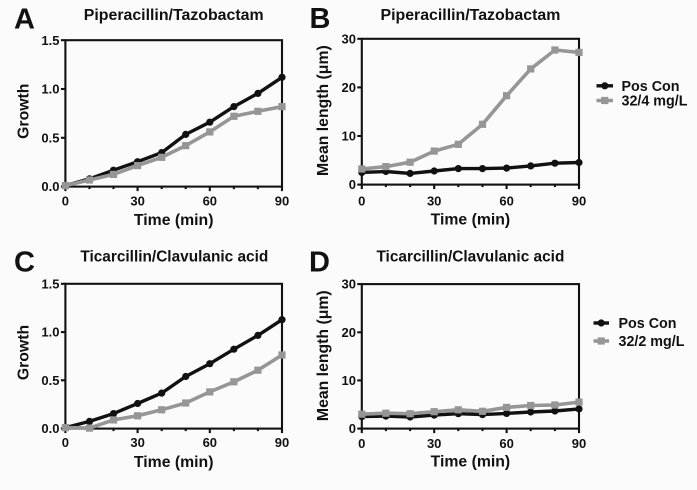 The height and width of the screenshot is (490, 697). What do you see at coordinates (24, 20) in the screenshot?
I see `svg-text: A` at bounding box center [24, 20].